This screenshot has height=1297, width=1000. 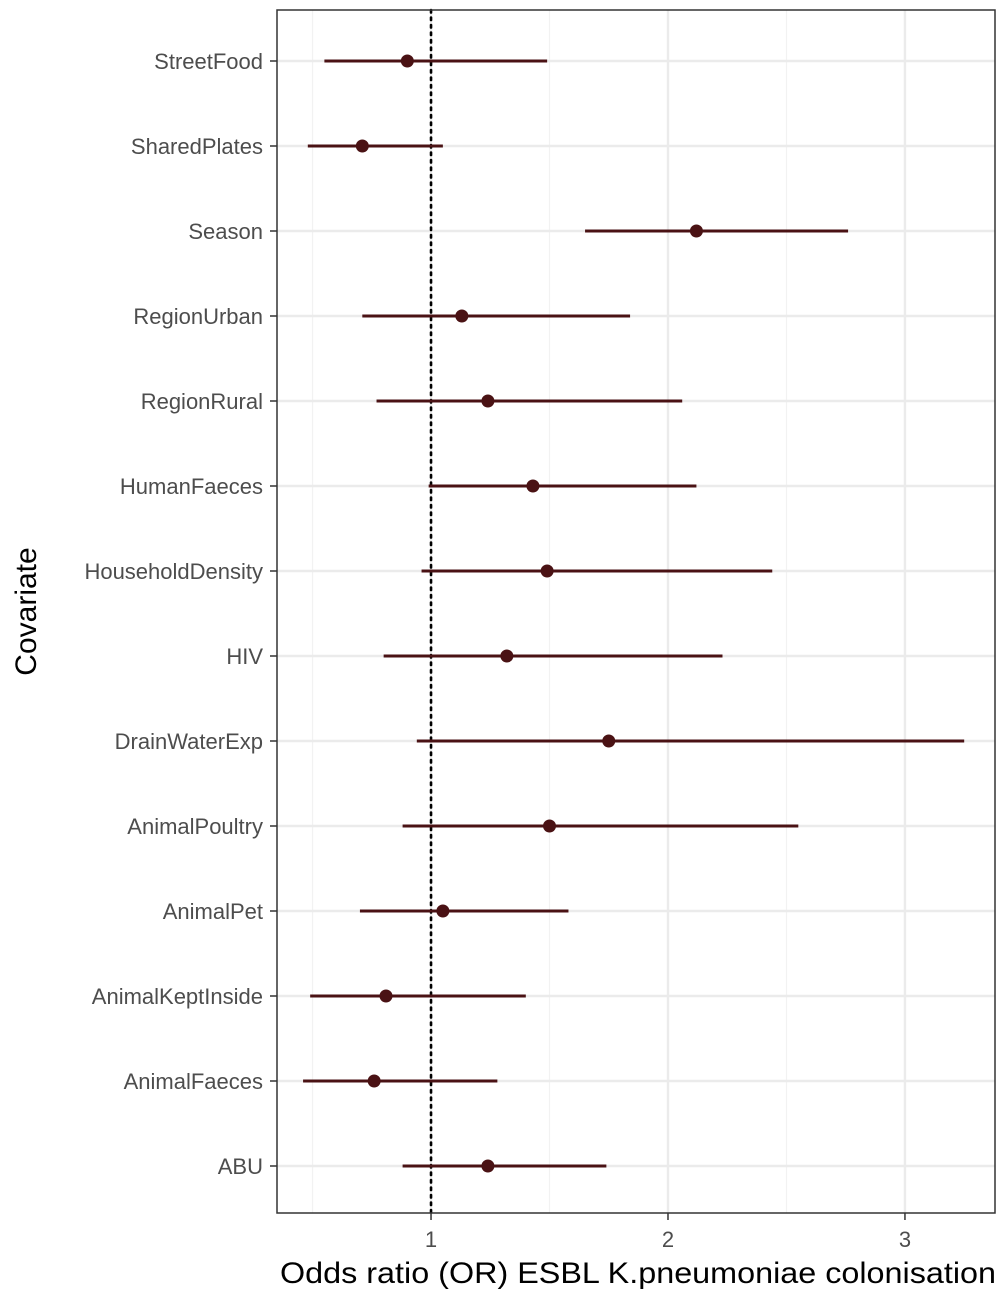 I want to click on y-tick-label: Season, so click(x=225, y=231).